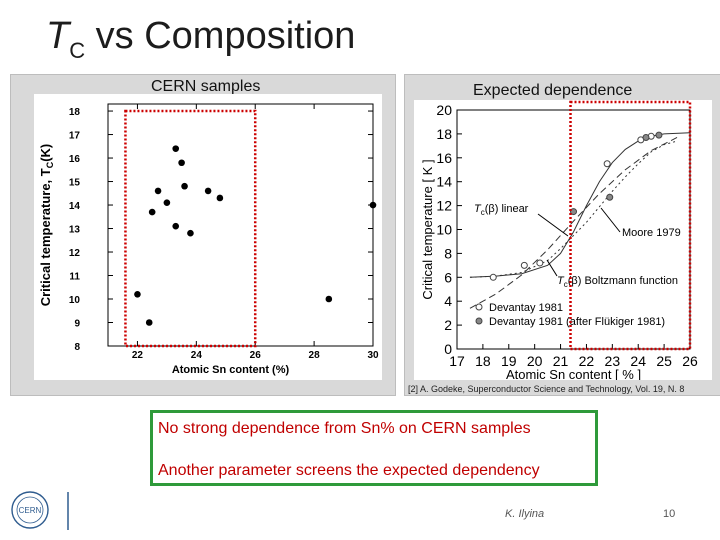 This screenshot has height=540, width=720. Describe the element at coordinates (315, 355) in the screenshot. I see `x-tick-label: 28` at that location.